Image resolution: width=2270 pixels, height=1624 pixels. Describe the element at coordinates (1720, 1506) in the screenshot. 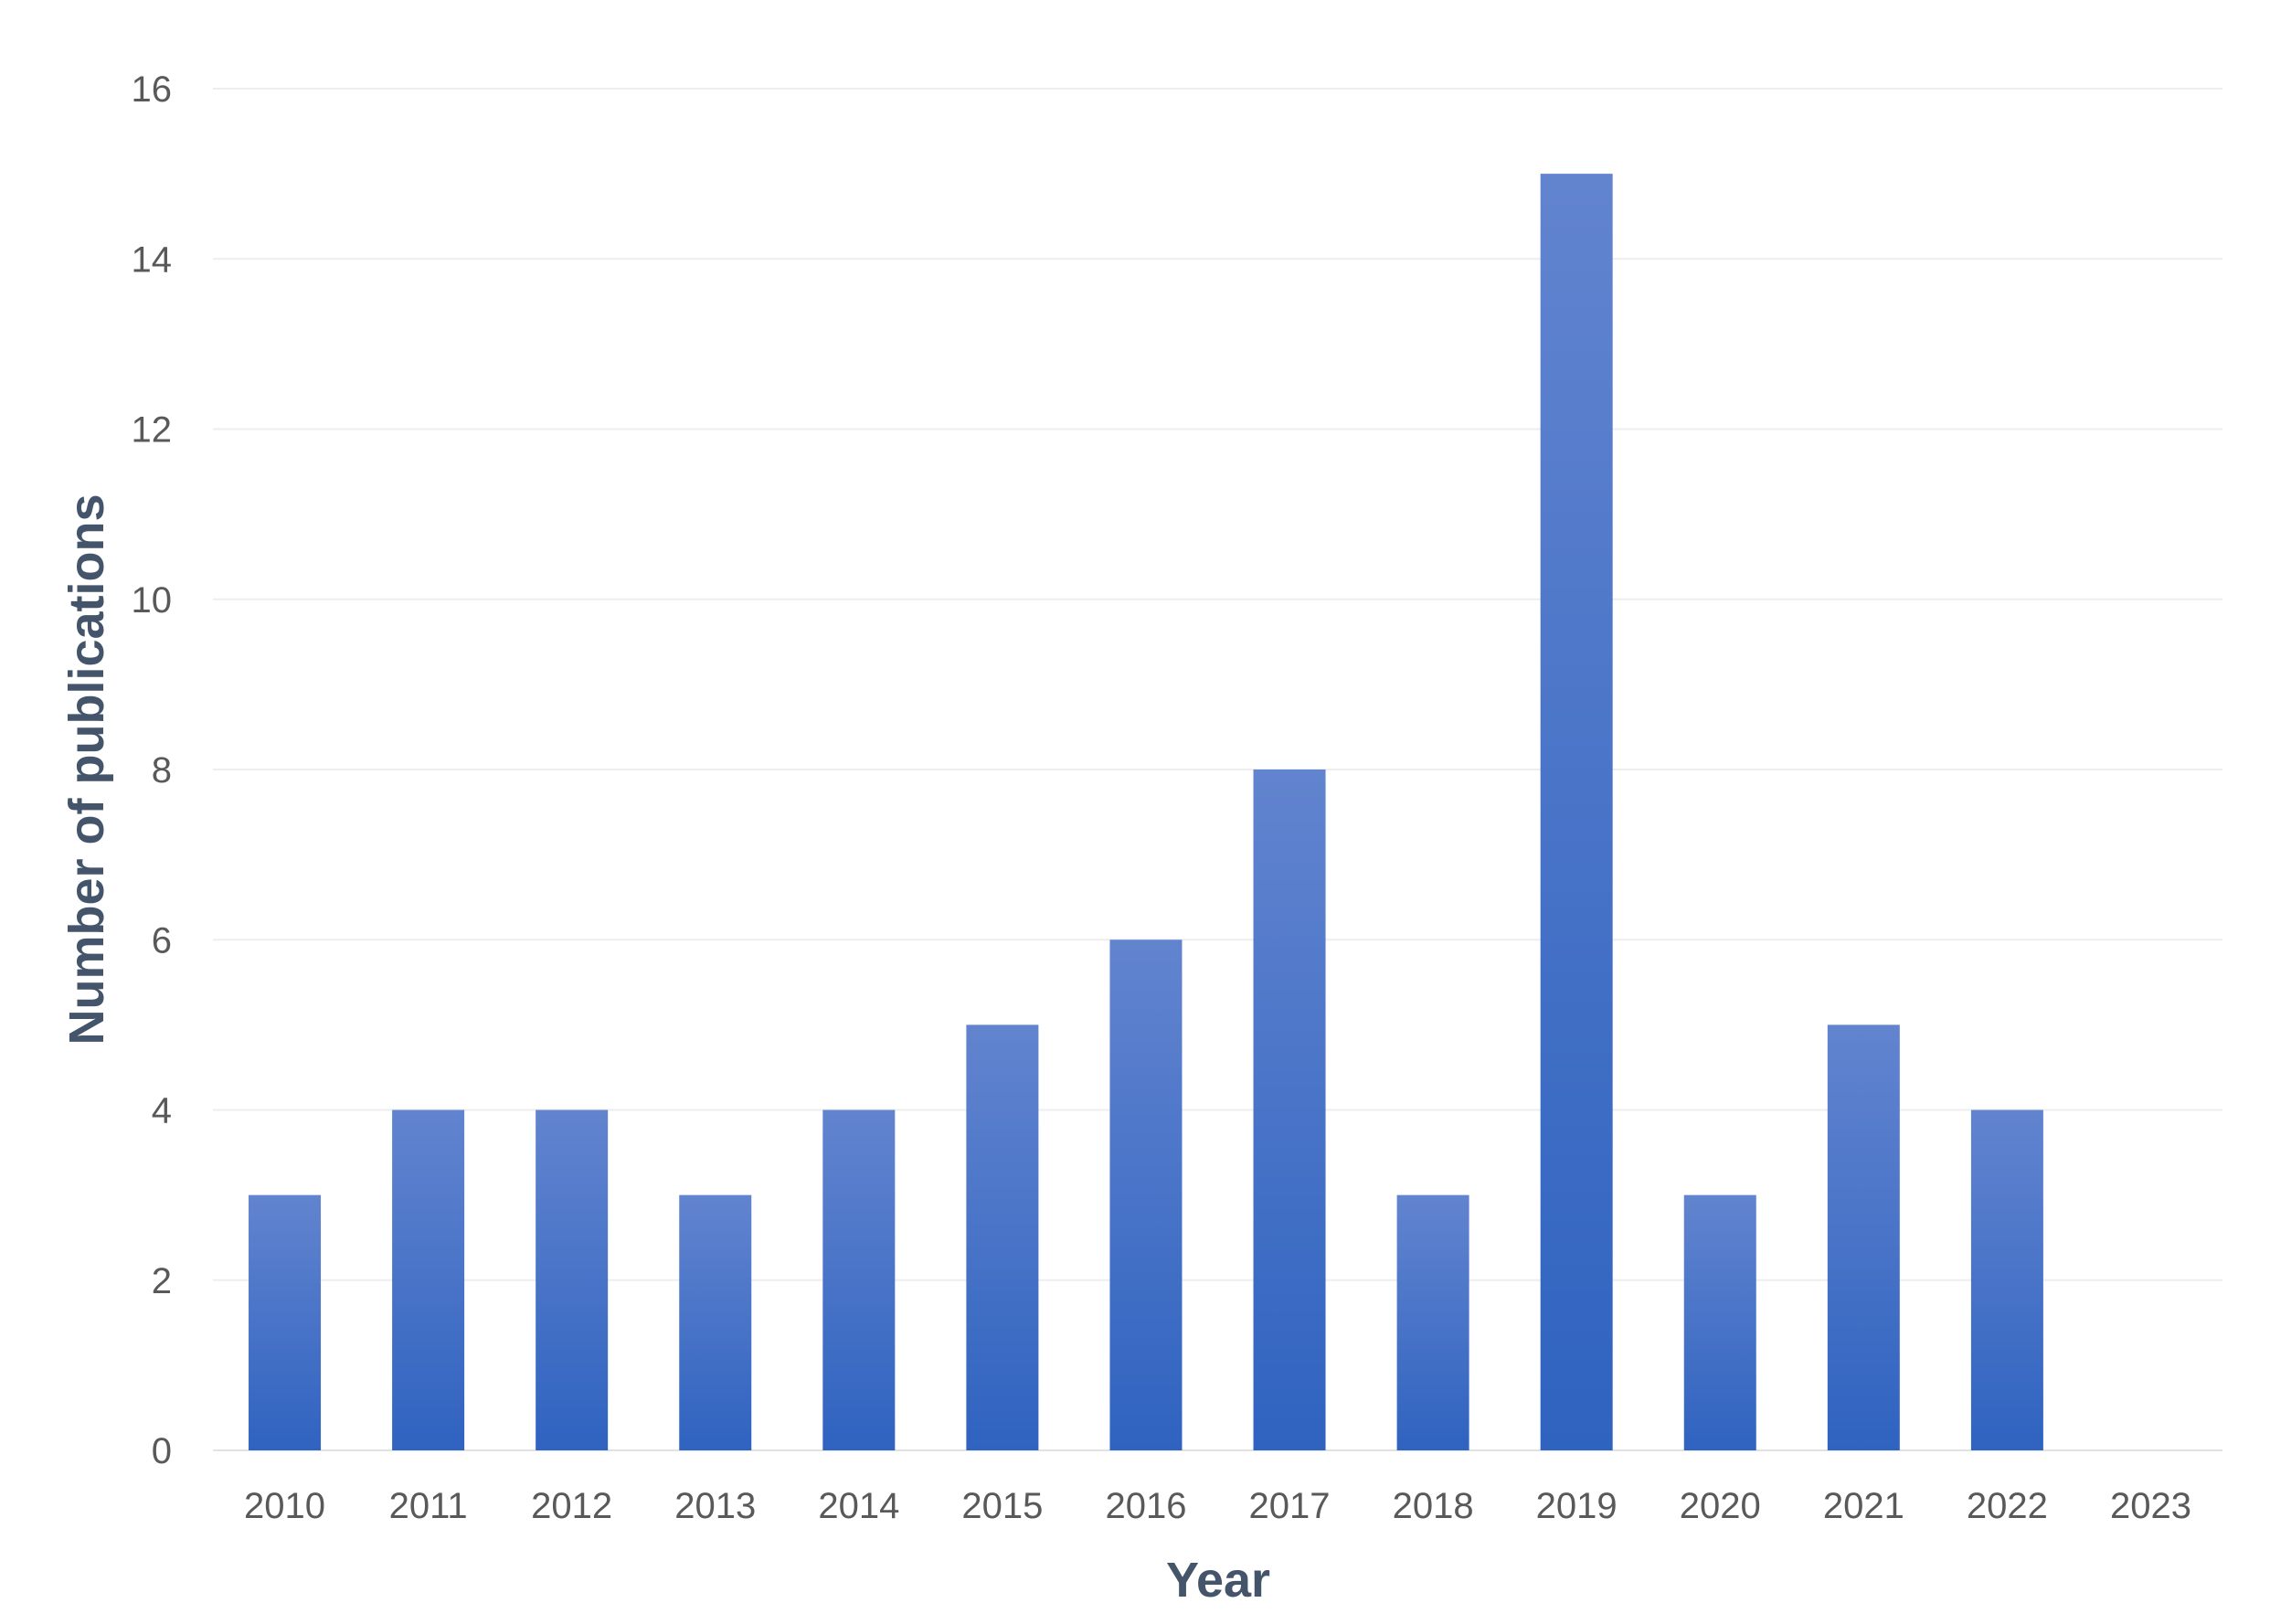

I see `x-tick-label: 2020` at that location.